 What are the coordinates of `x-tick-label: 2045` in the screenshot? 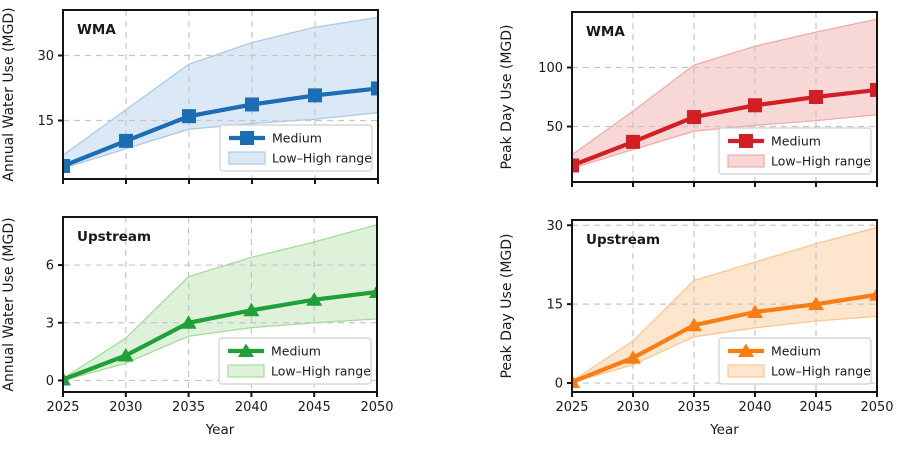 It's located at (815, 407).